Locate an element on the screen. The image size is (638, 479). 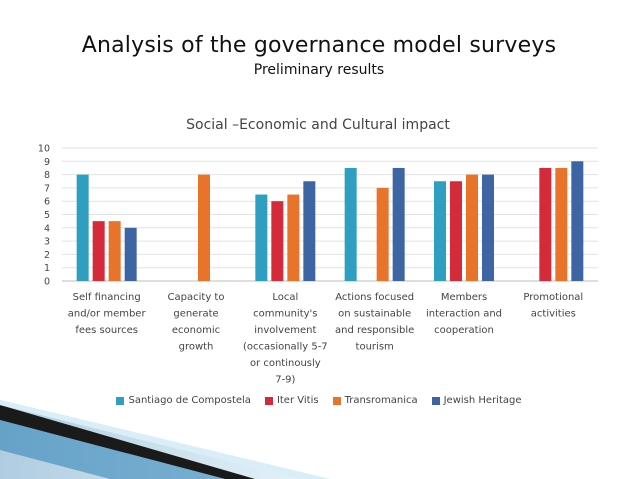
y-tick-label: 9 is located at coordinates (47, 162).